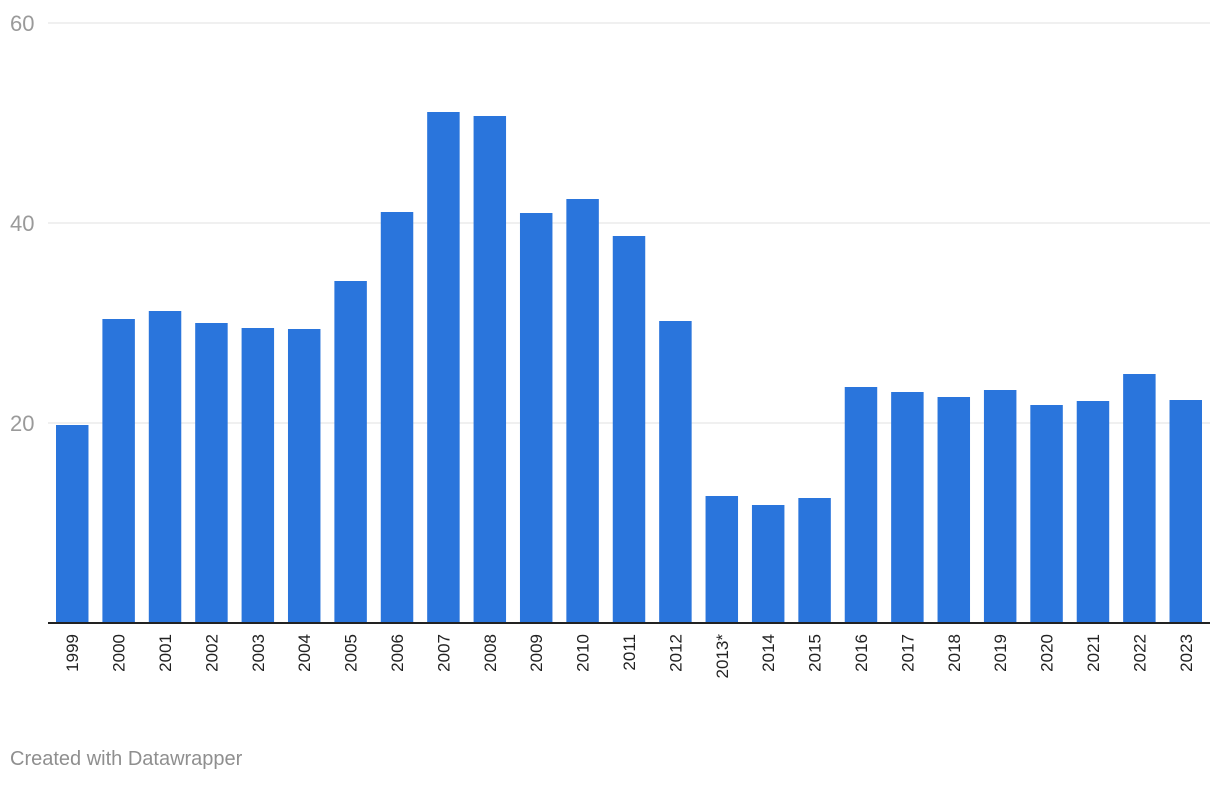 This screenshot has height=786, width=1220. What do you see at coordinates (1047, 653) in the screenshot?
I see `x-tick-label: 2020` at bounding box center [1047, 653].